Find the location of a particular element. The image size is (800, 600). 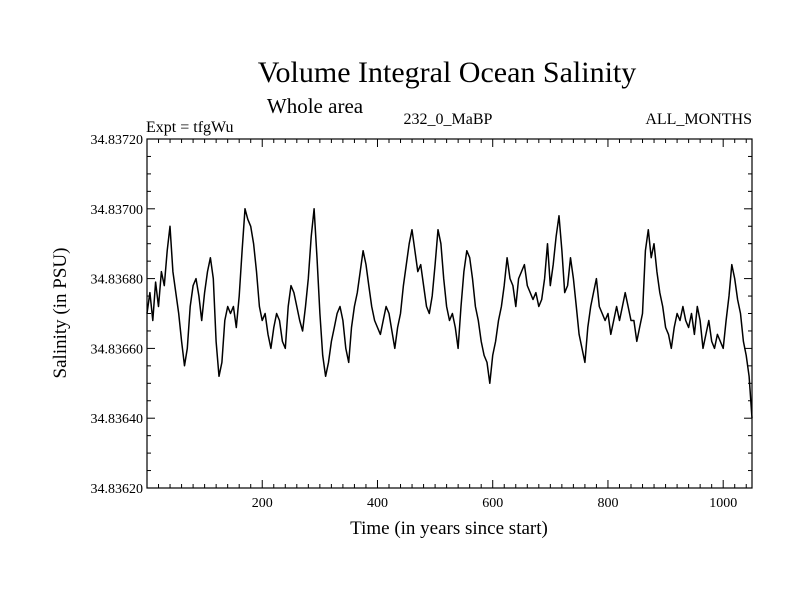

y-tick-label: 34.83700 is located at coordinates (117, 210).